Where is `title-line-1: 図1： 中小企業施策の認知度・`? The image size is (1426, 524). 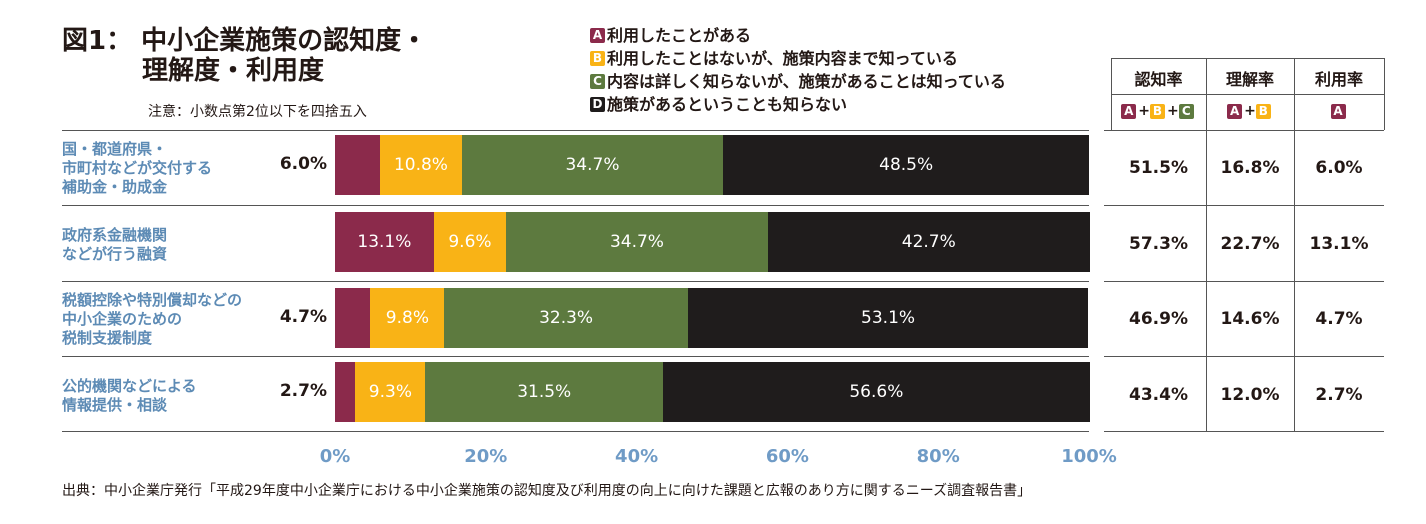
title-line-1: 図1： 中小企業施策の認知度・ is located at coordinates (245, 41).